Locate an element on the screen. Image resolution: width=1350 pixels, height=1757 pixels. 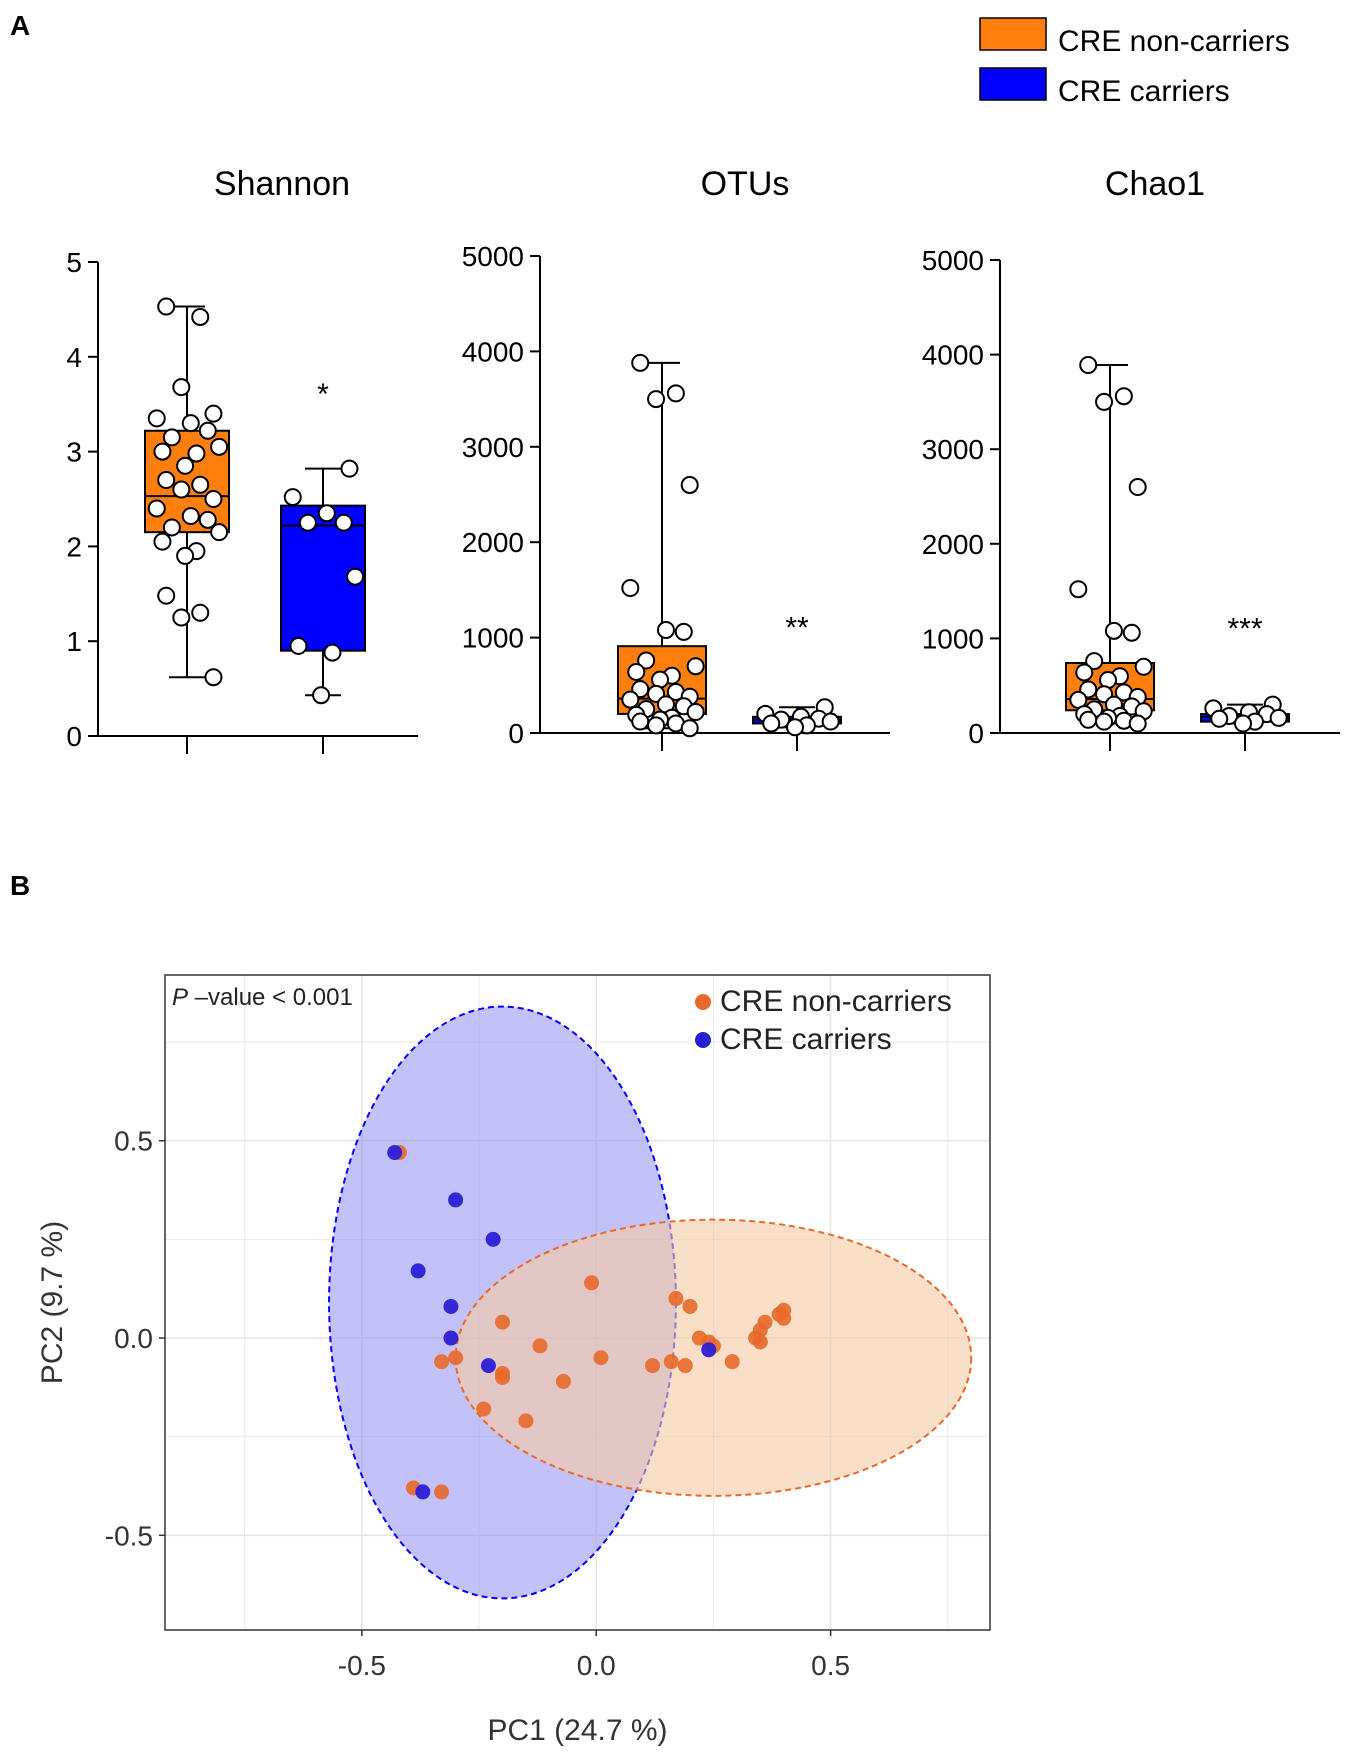
significance-marker: ** is located at coordinates (797, 628).